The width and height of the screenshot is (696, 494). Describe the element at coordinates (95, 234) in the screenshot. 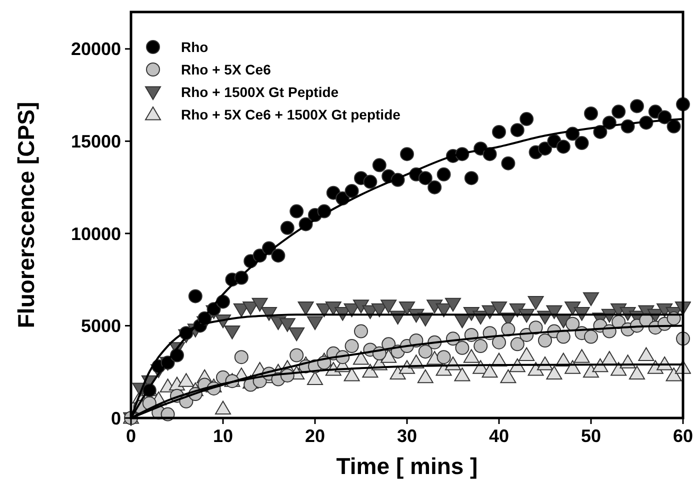

I see `y-tick-label: 10000` at that location.